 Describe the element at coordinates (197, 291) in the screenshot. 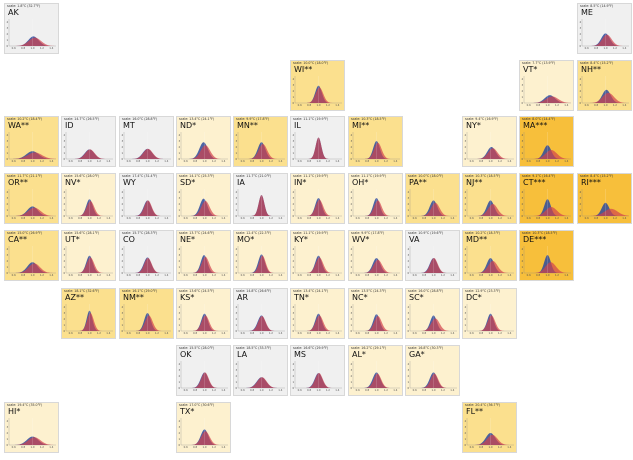

I see `scale-label: scale: 13.6°C (24.5°F)` at that location.